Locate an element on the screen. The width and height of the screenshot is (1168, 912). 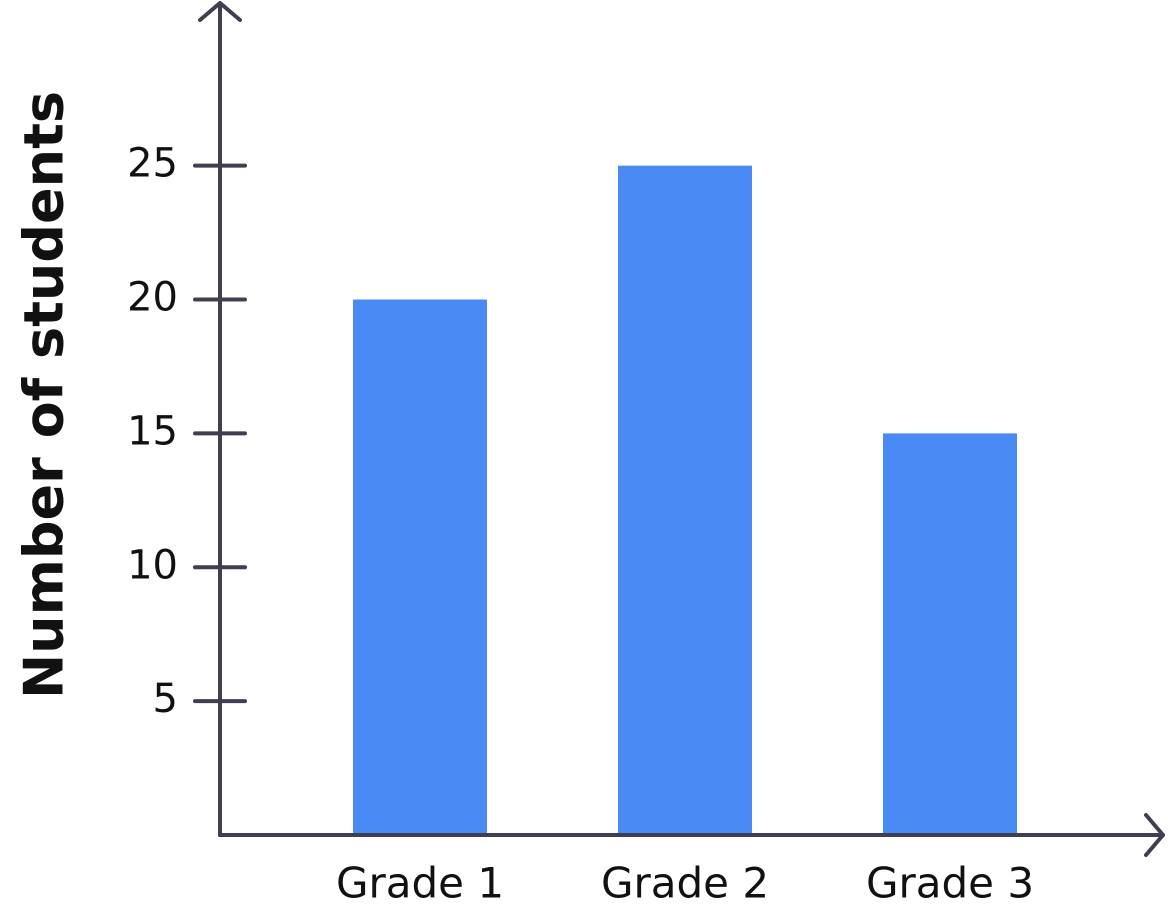
y-tick-label: 25 is located at coordinates (152, 164).